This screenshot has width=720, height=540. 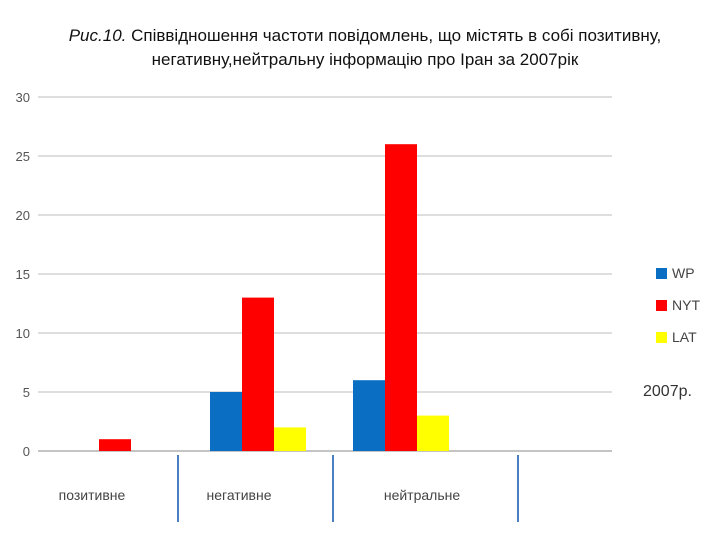 What do you see at coordinates (661, 305) in the screenshot?
I see `legend-swatch-nyt` at bounding box center [661, 305].